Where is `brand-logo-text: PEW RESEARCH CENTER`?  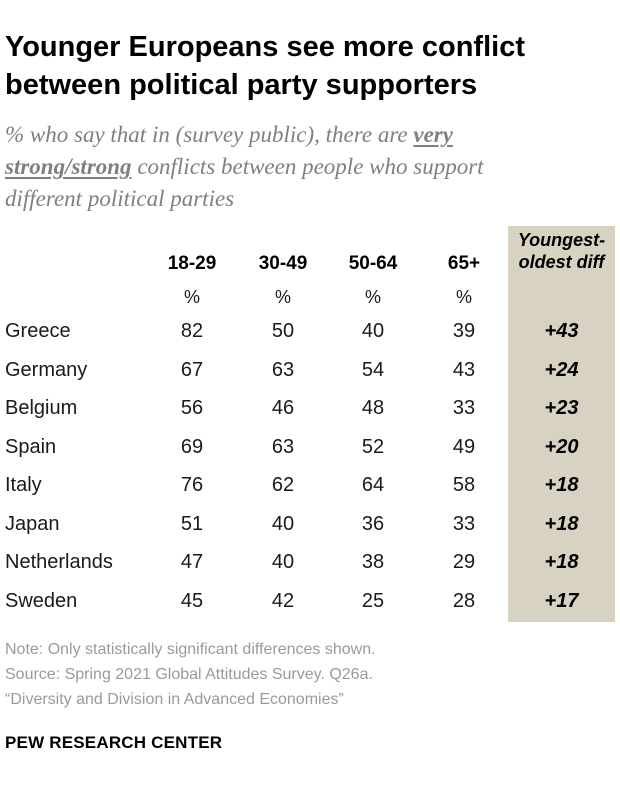 brand-logo-text: PEW RESEARCH CENTER is located at coordinates (114, 742).